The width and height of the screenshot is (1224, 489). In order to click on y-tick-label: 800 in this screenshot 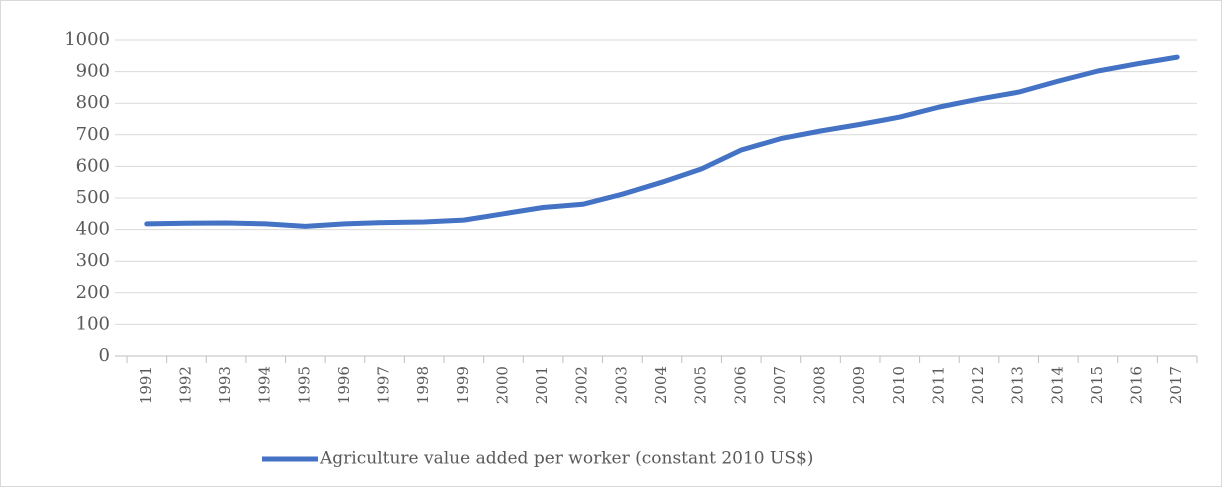, I will do `click(93, 102)`.